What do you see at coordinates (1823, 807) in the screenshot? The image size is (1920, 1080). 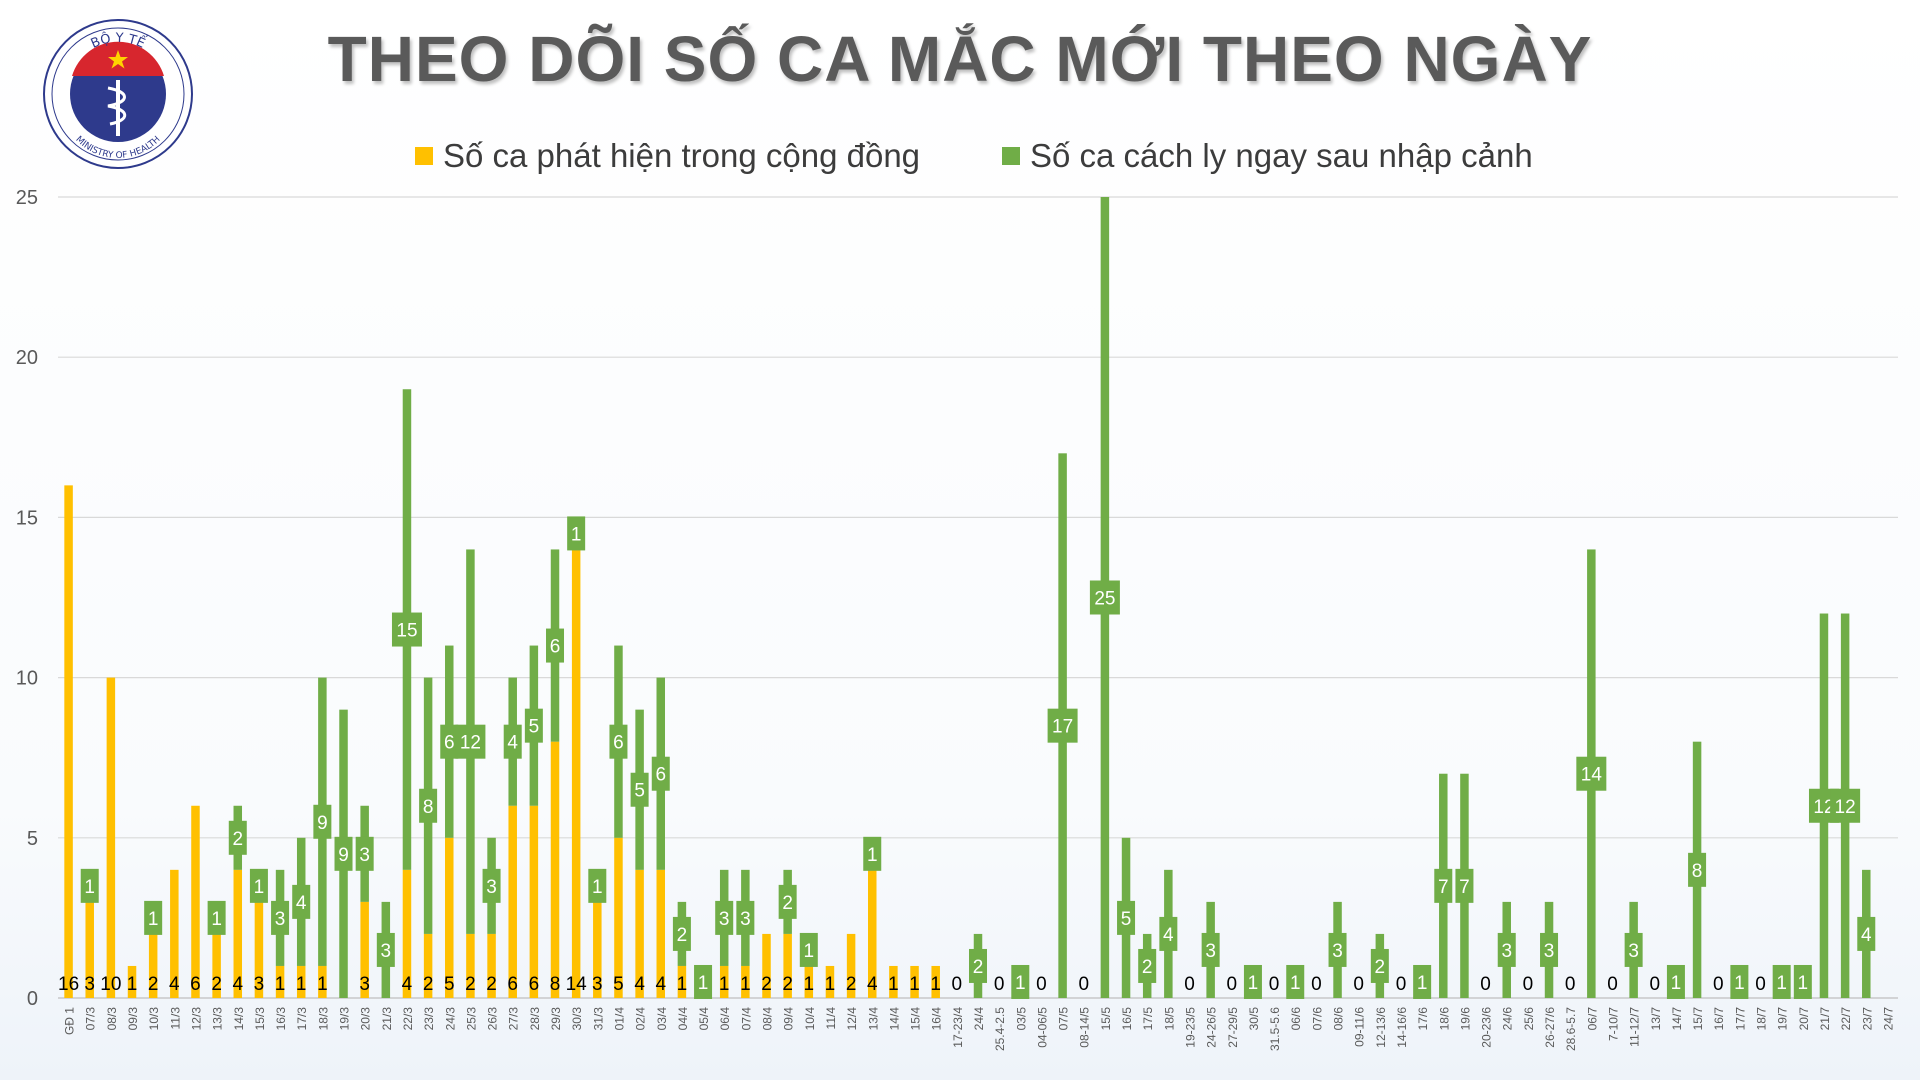 I see `quarantine-data-label: 12` at bounding box center [1823, 807].